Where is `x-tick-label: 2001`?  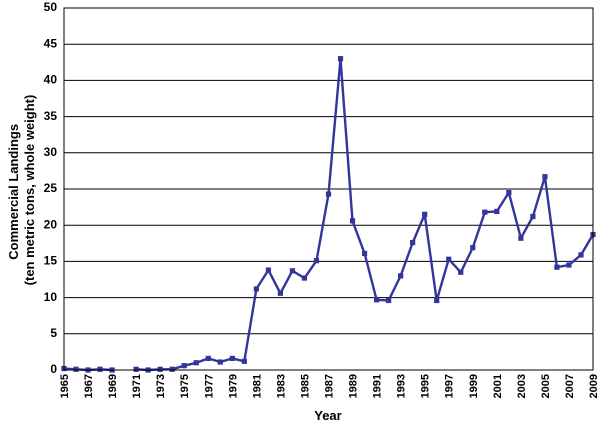 x-tick-label: 2001 is located at coordinates (498, 386).